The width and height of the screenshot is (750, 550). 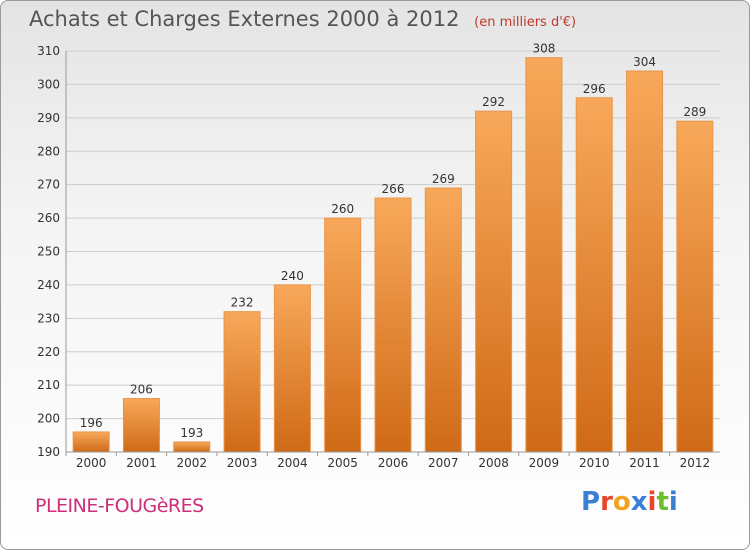 I want to click on bar-2009, so click(x=544, y=255).